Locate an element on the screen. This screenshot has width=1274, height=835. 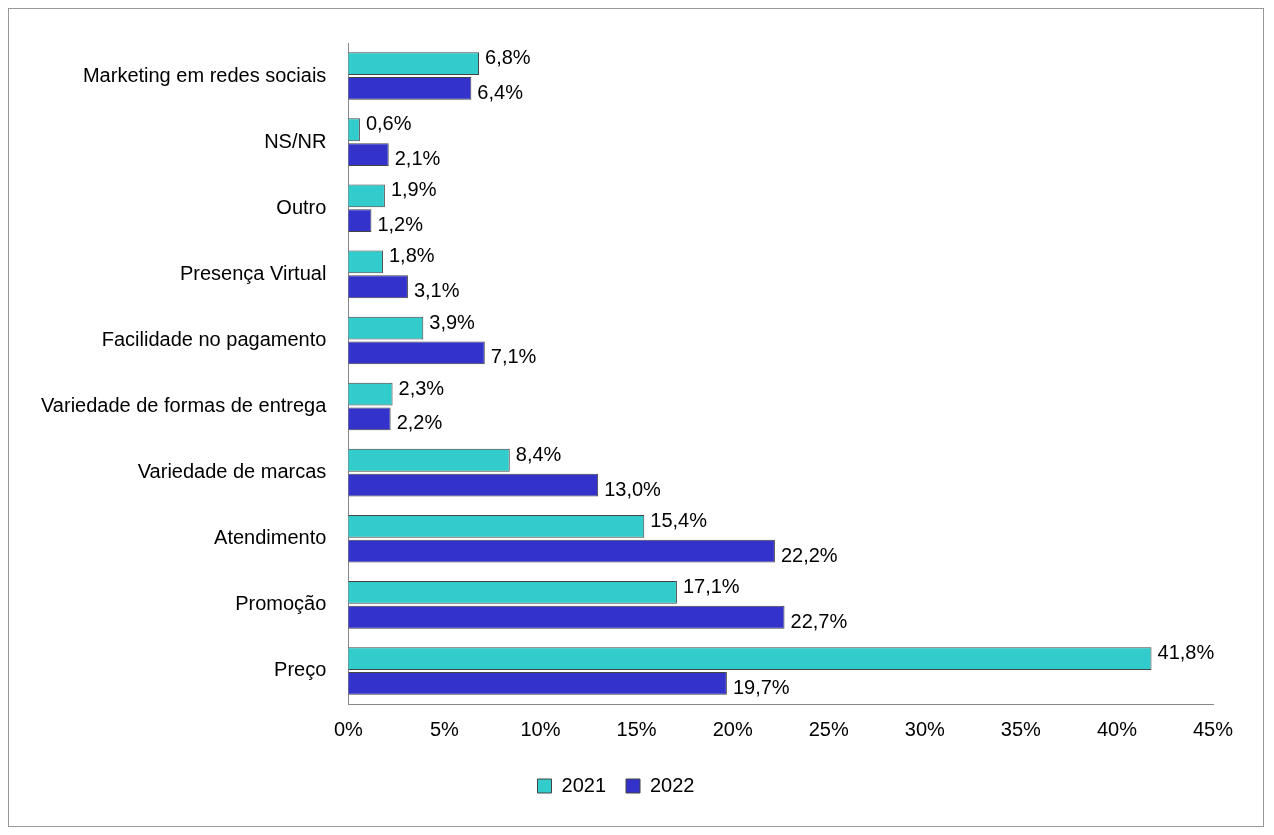
y-tick-label: Promoção is located at coordinates (281, 603).